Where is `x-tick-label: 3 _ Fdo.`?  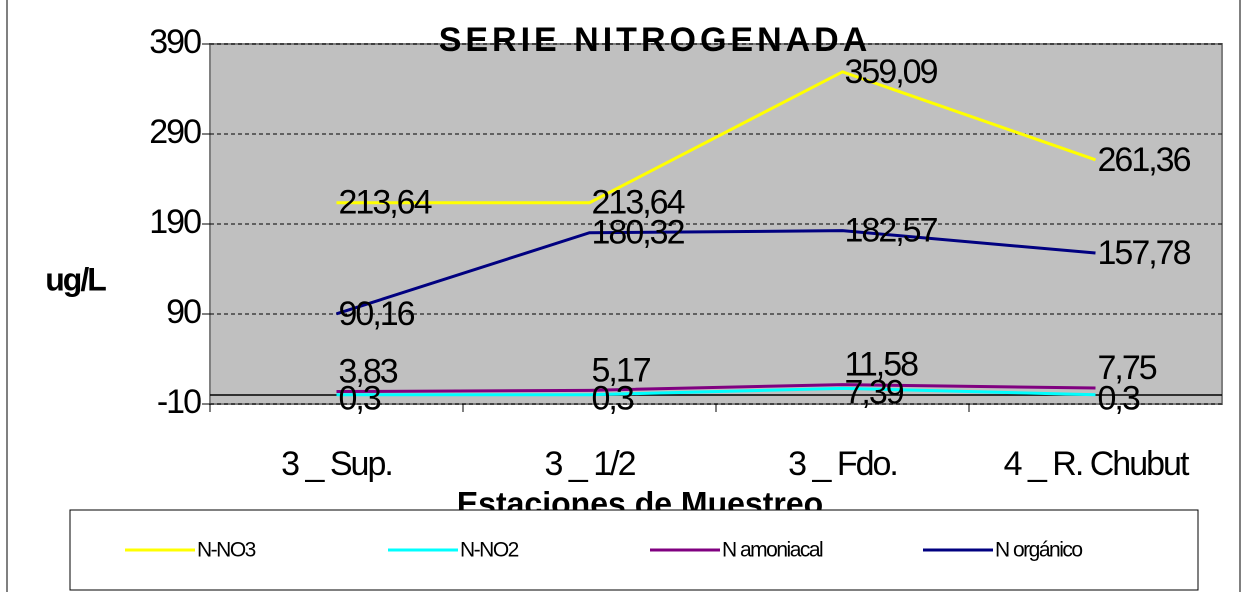
x-tick-label: 3 _ Fdo. is located at coordinates (842, 464).